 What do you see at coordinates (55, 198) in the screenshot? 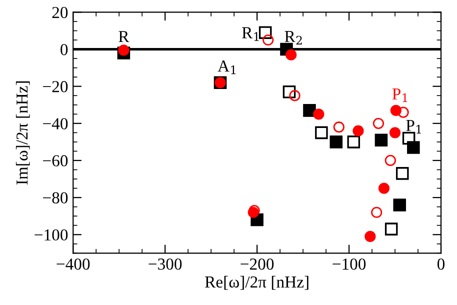
I see `y-tick-label: −80` at bounding box center [55, 198].